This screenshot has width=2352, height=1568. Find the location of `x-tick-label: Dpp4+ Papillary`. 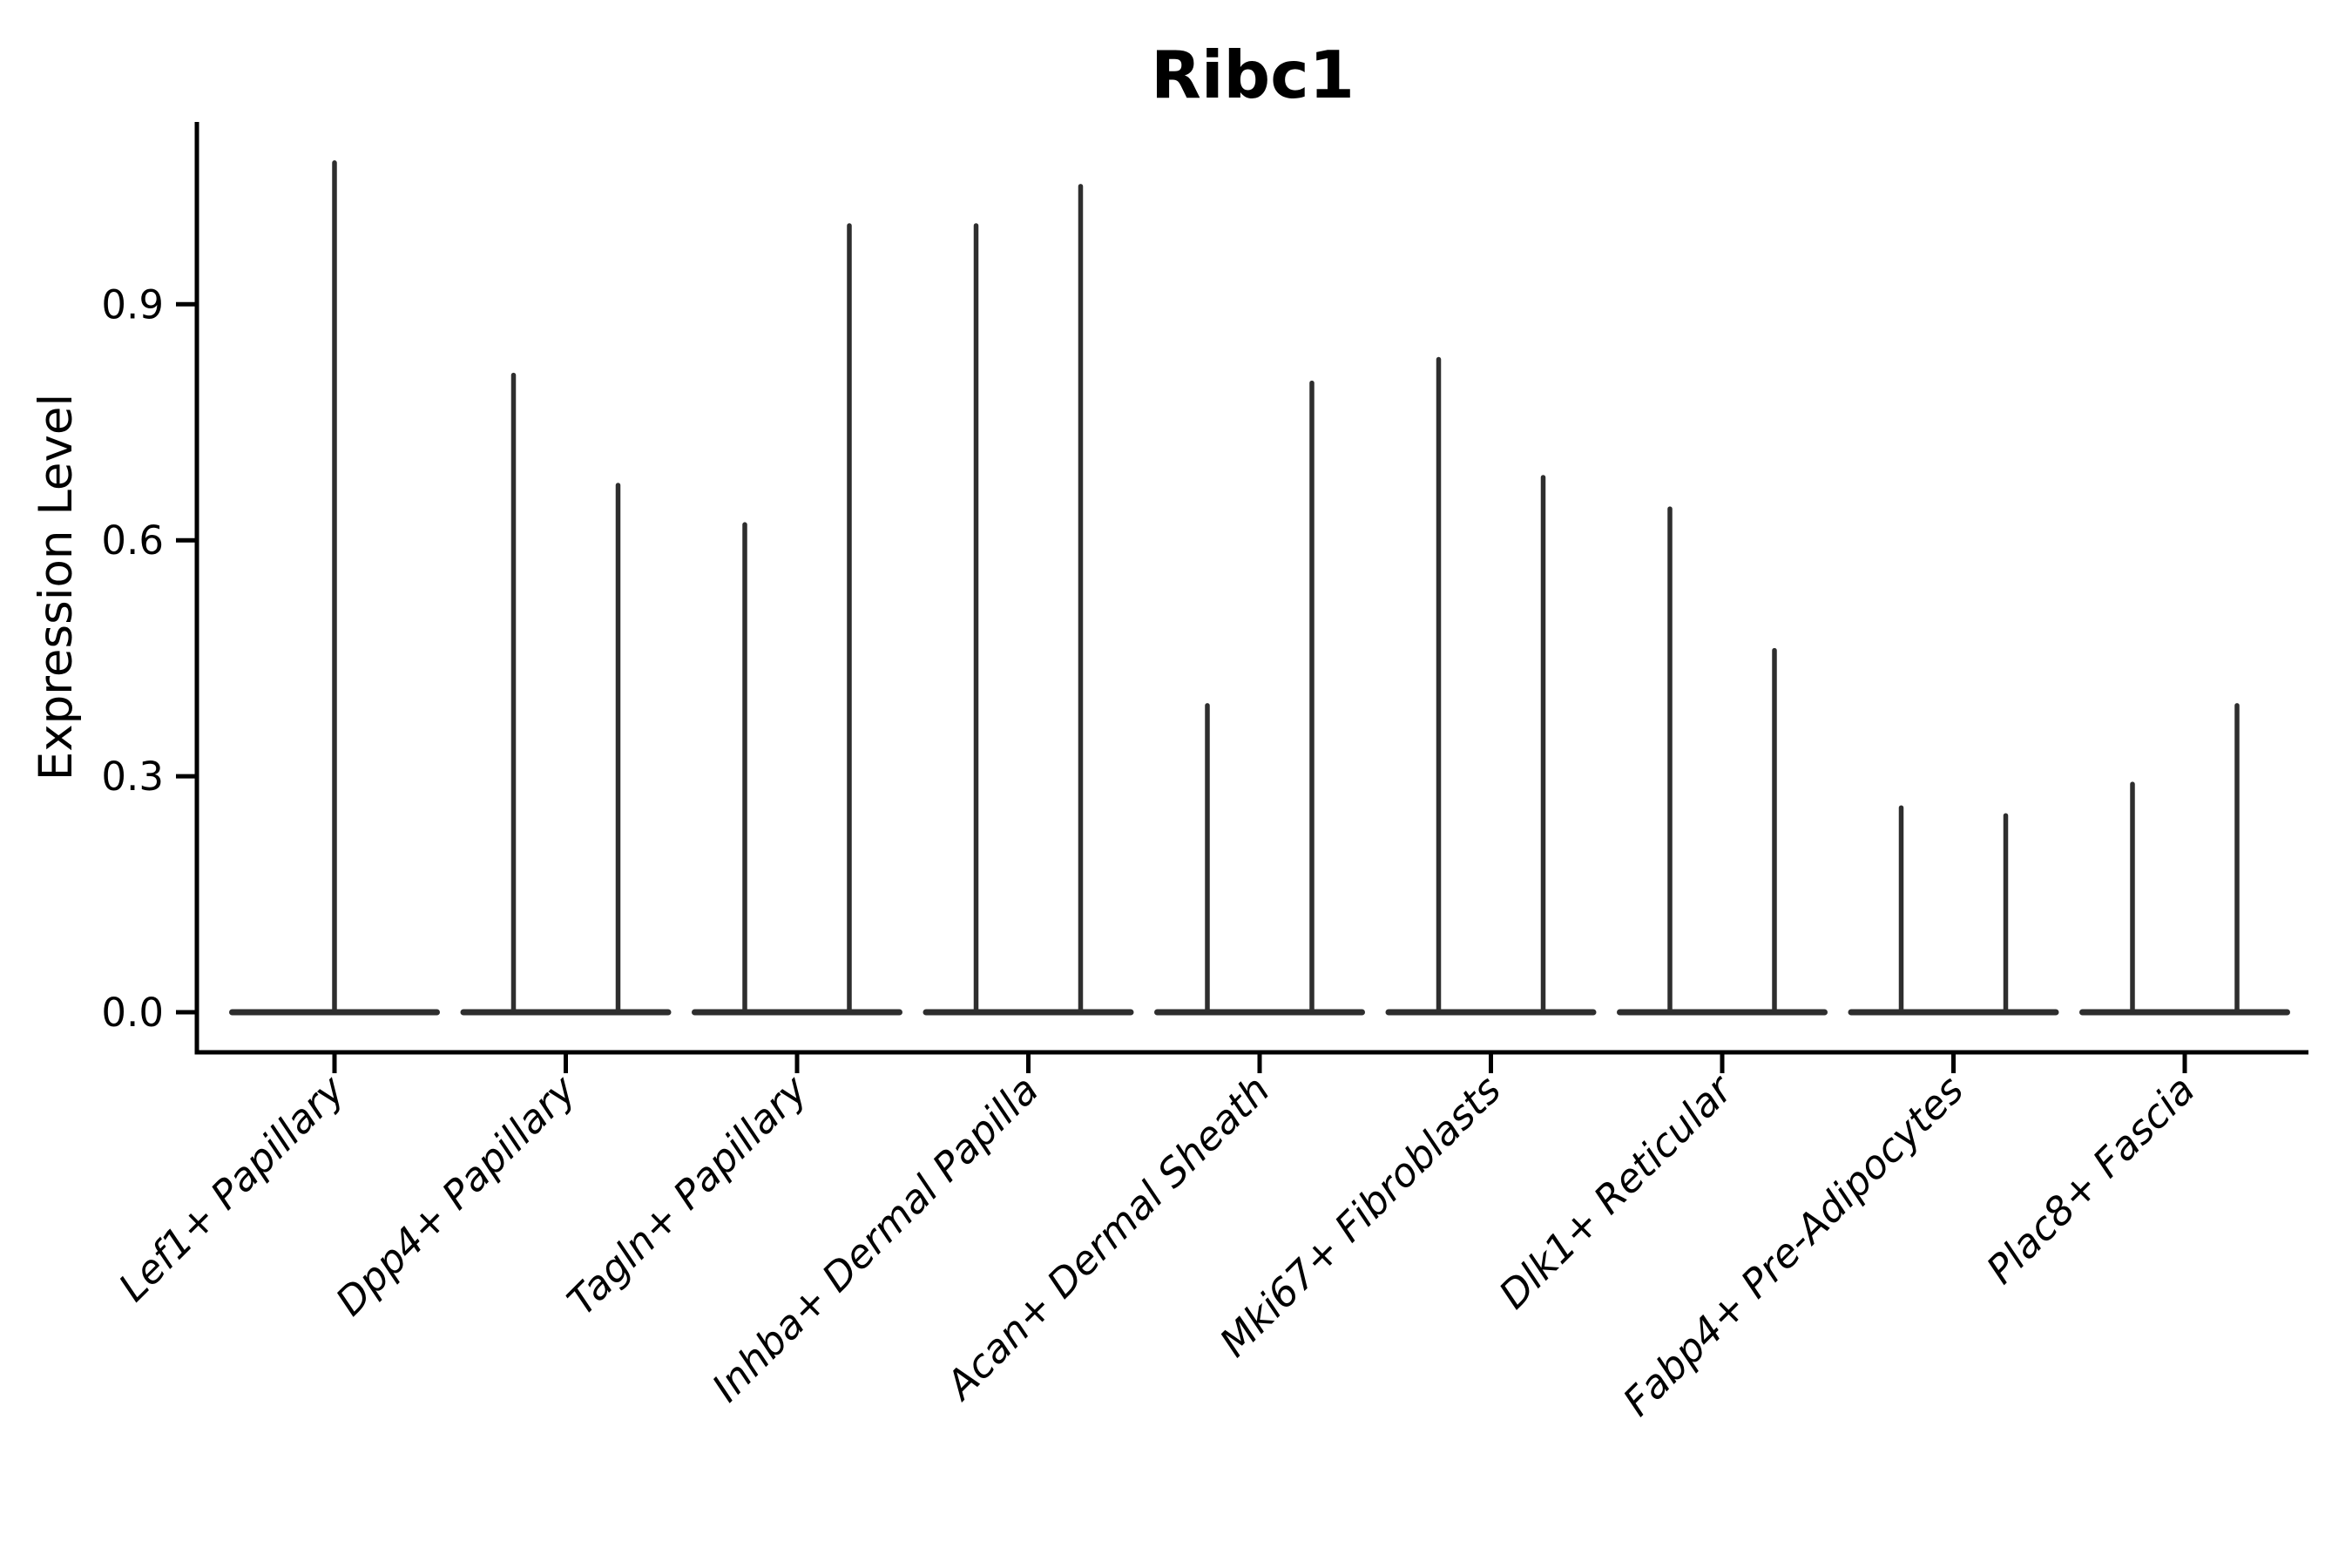

x-tick-label: Dpp4+ Papillary is located at coordinates (456, 1194).